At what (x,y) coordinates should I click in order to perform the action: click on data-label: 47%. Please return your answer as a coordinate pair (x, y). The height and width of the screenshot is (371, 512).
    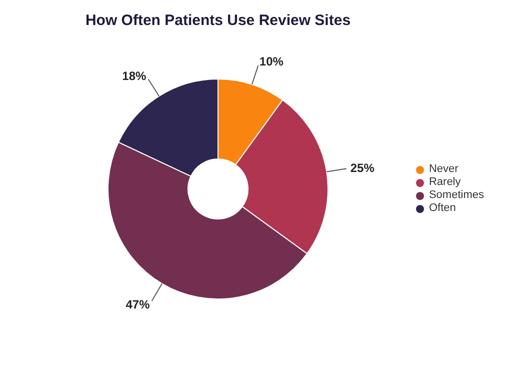
    Looking at the image, I should click on (138, 304).